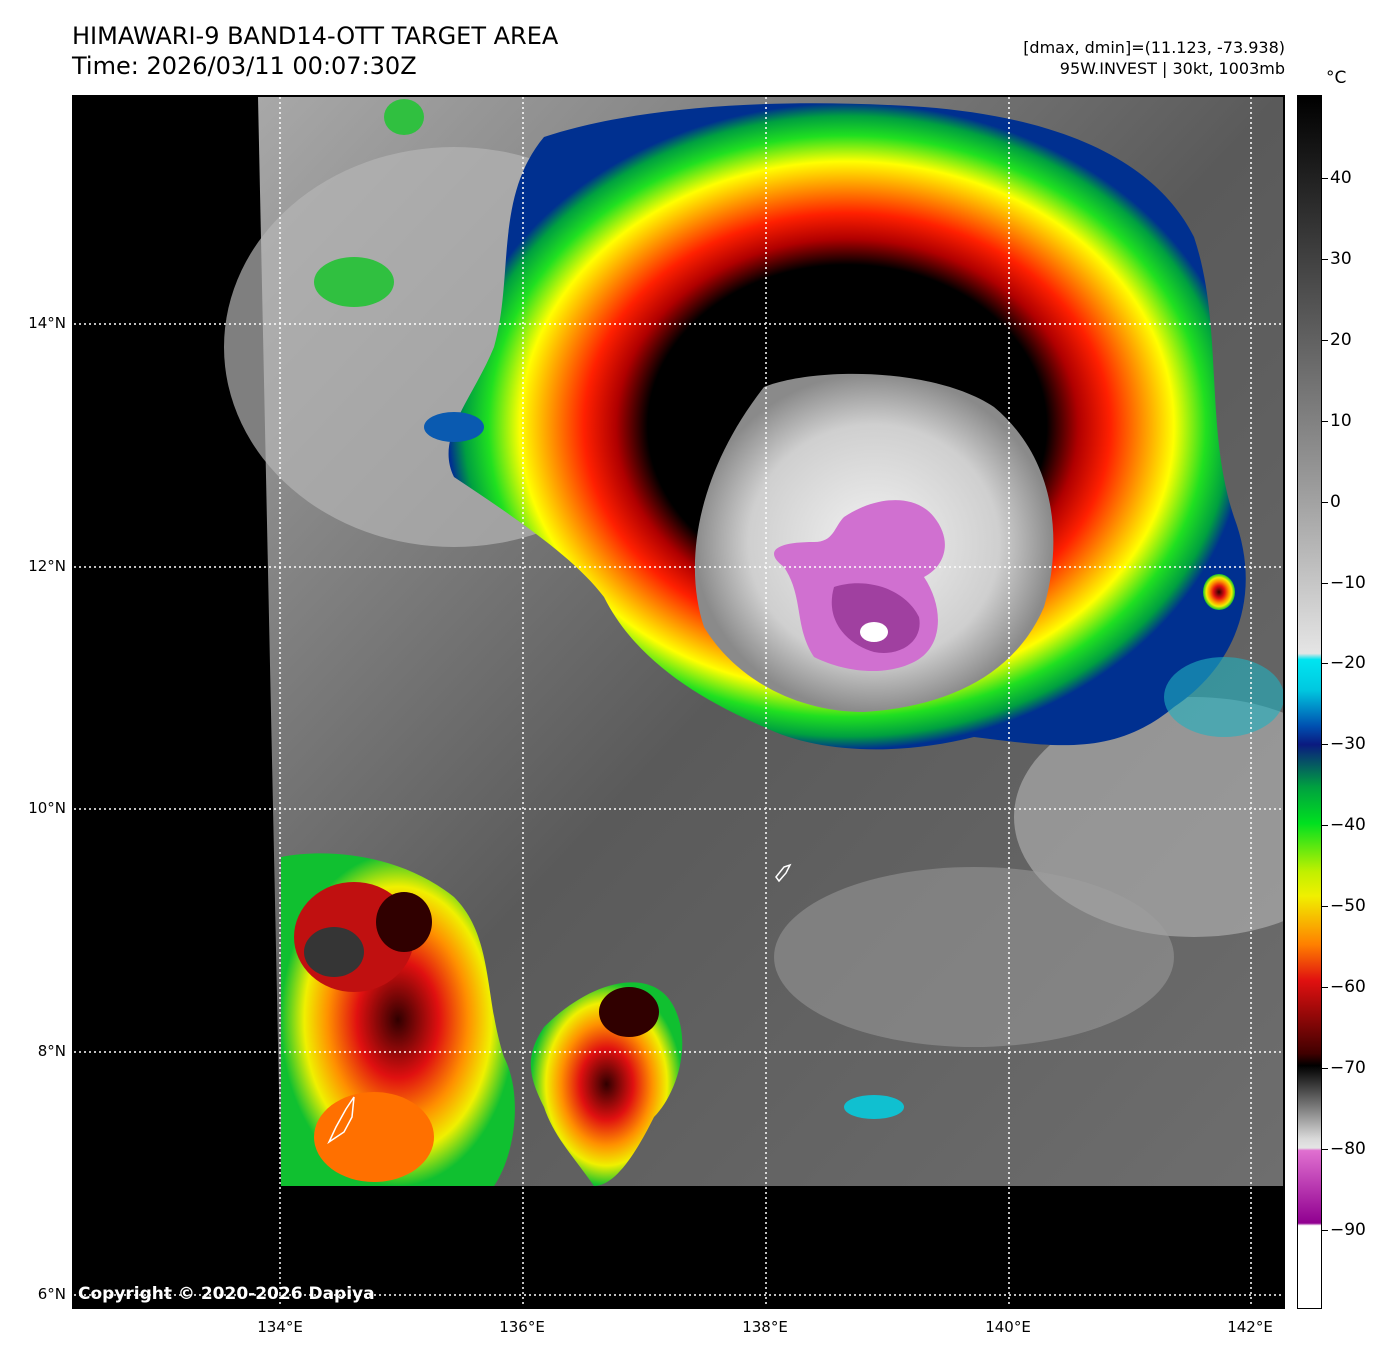  What do you see at coordinates (1250, 1327) in the screenshot?
I see `lon-label-142e: 142°E` at bounding box center [1250, 1327].